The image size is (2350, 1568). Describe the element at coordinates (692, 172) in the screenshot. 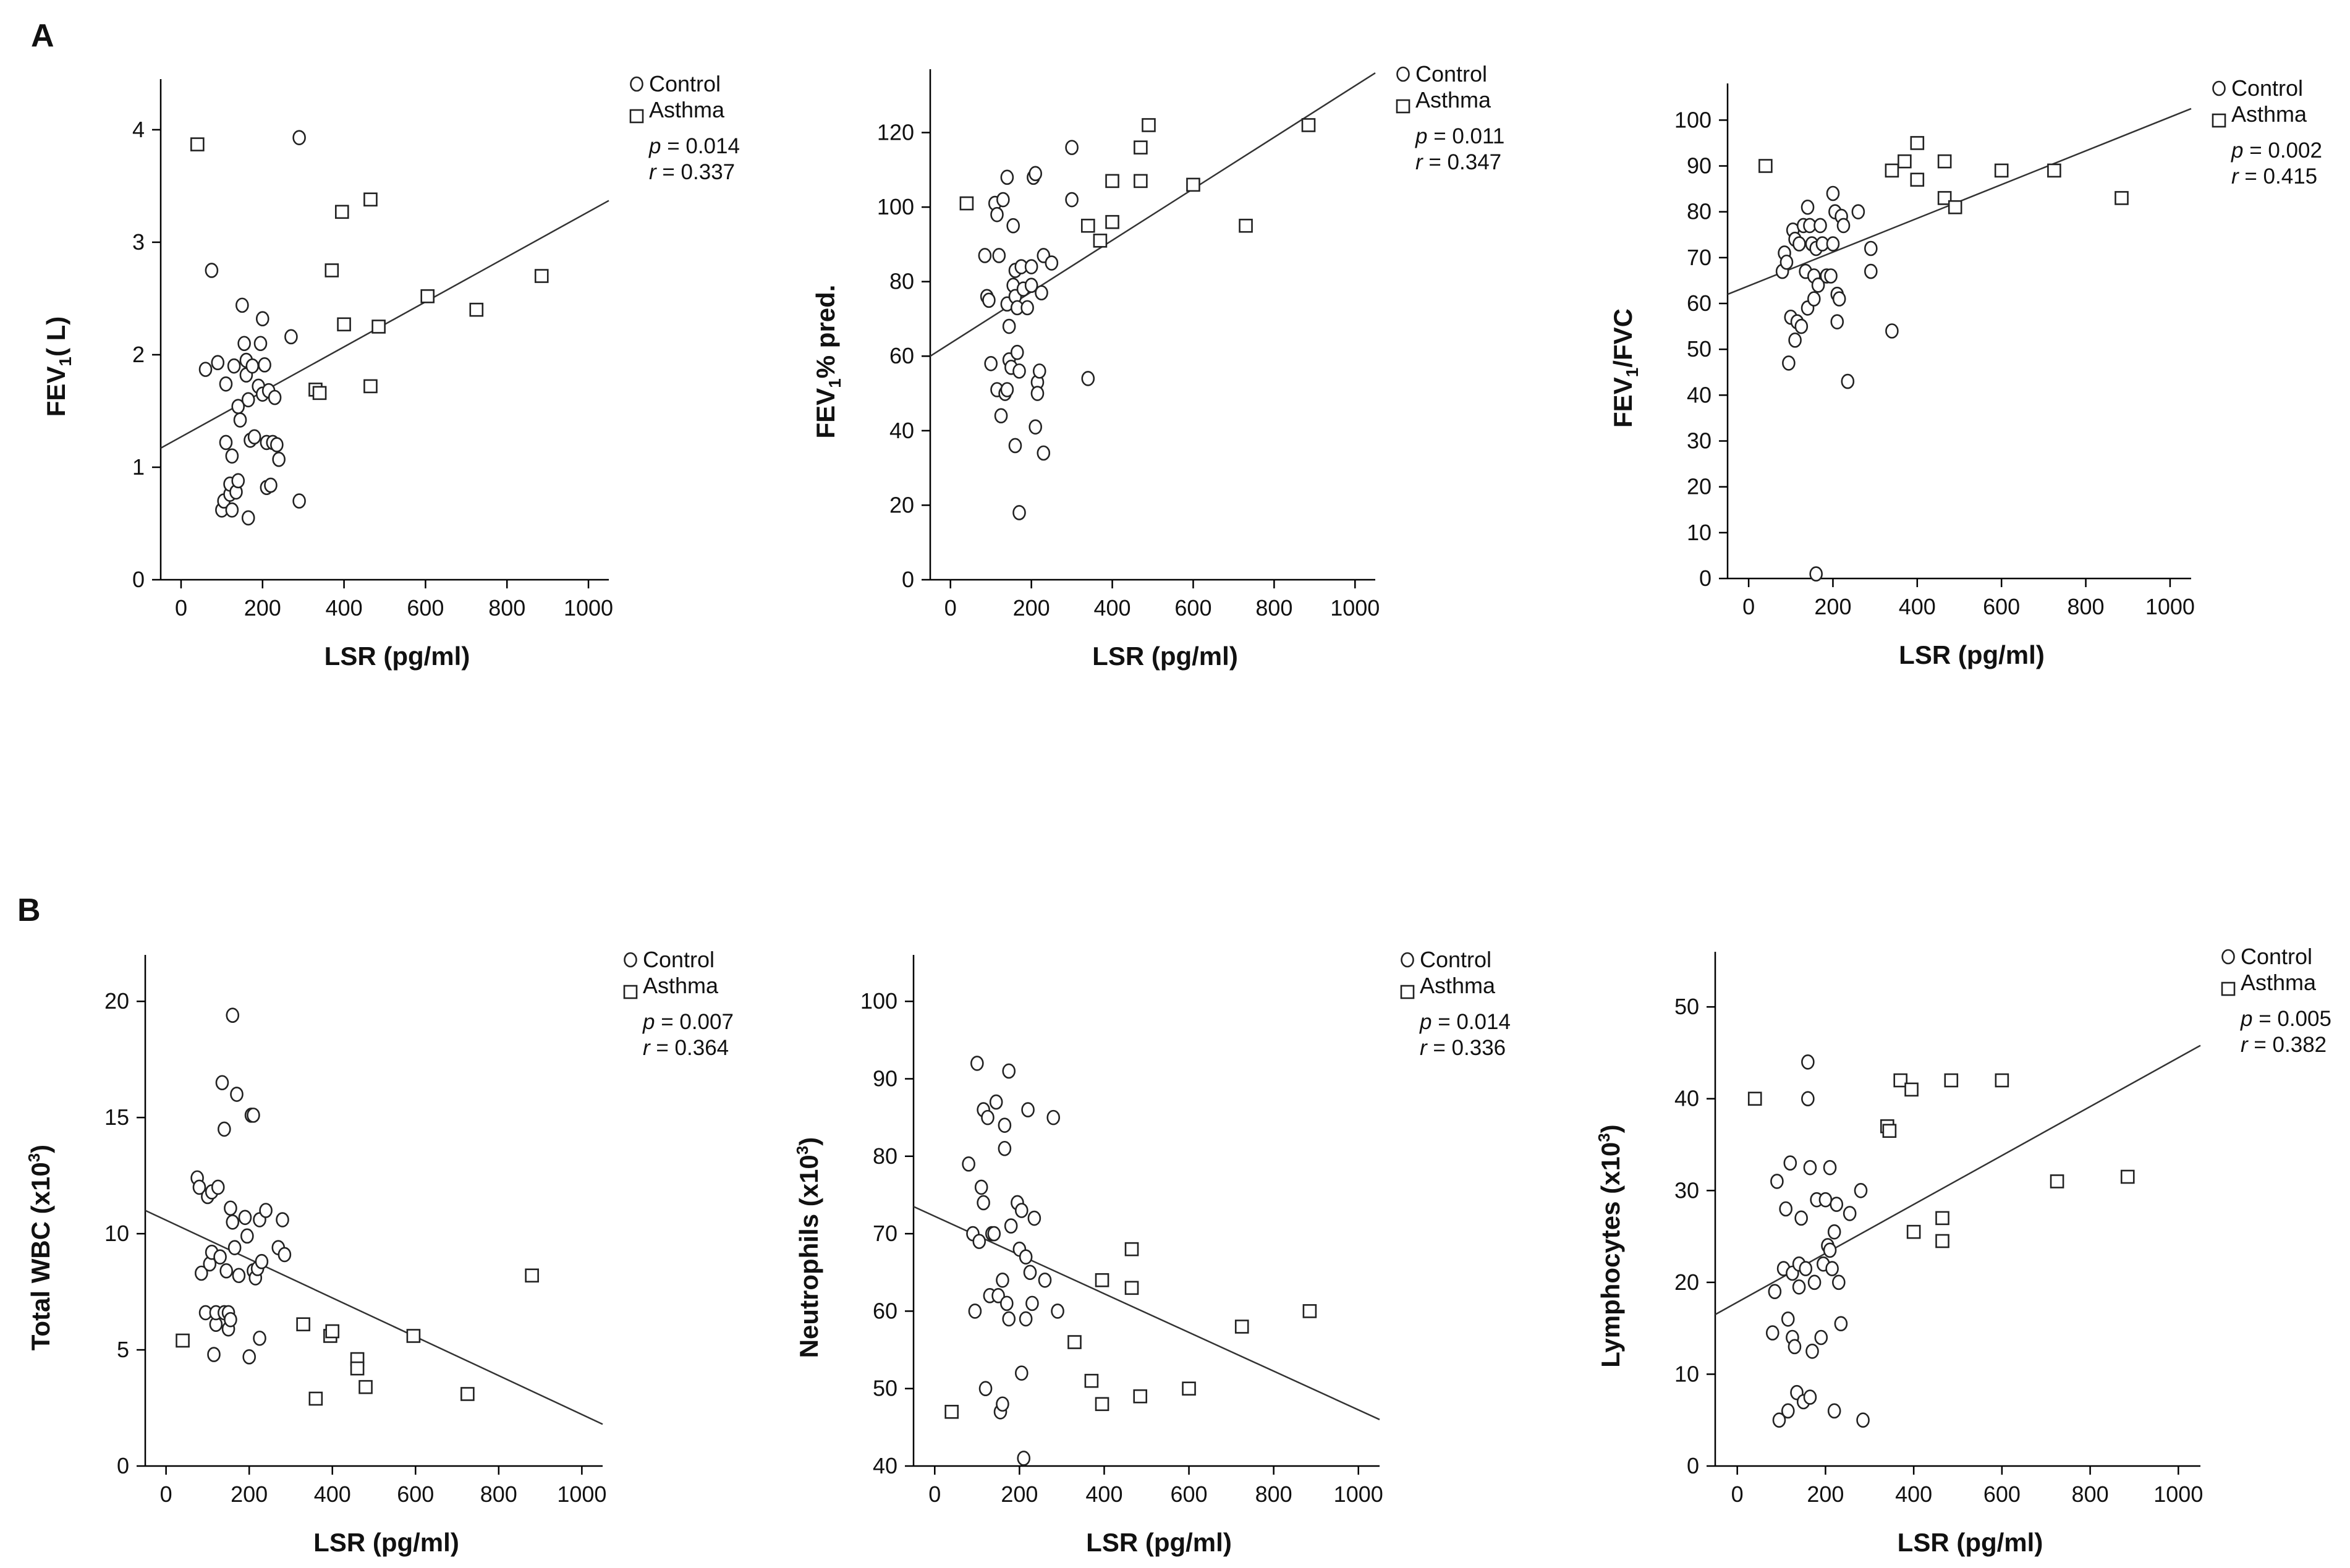

I see `r-value: r = 0.337` at that location.